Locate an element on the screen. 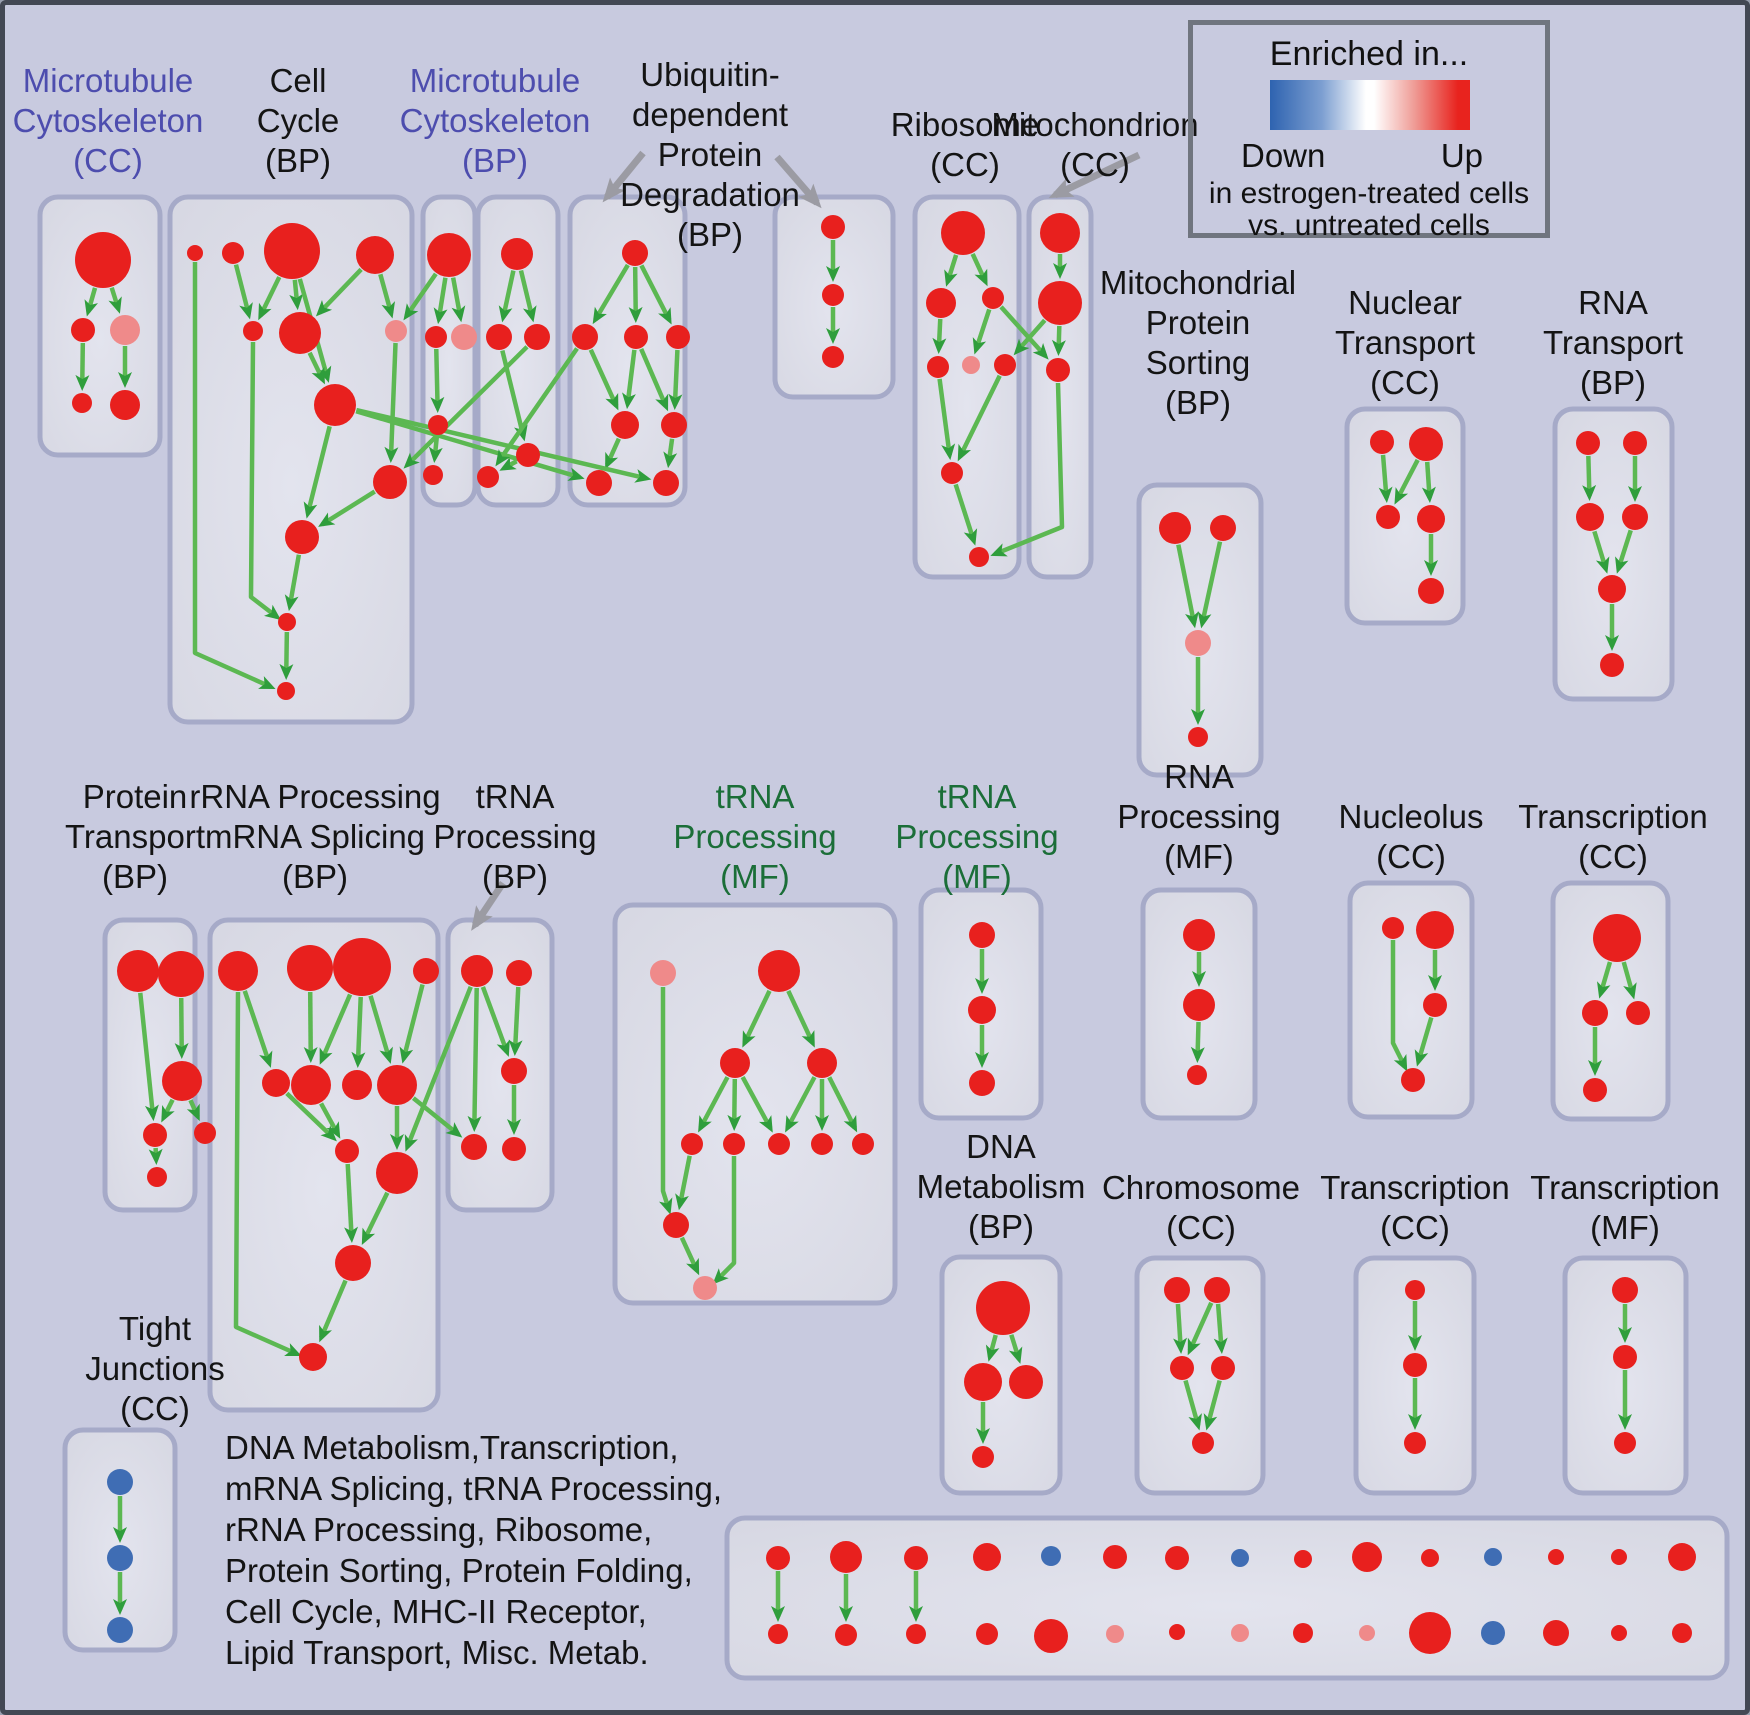  cluster-label-transcription-cc-1: Transcription (CC) is located at coordinates (1613, 836).